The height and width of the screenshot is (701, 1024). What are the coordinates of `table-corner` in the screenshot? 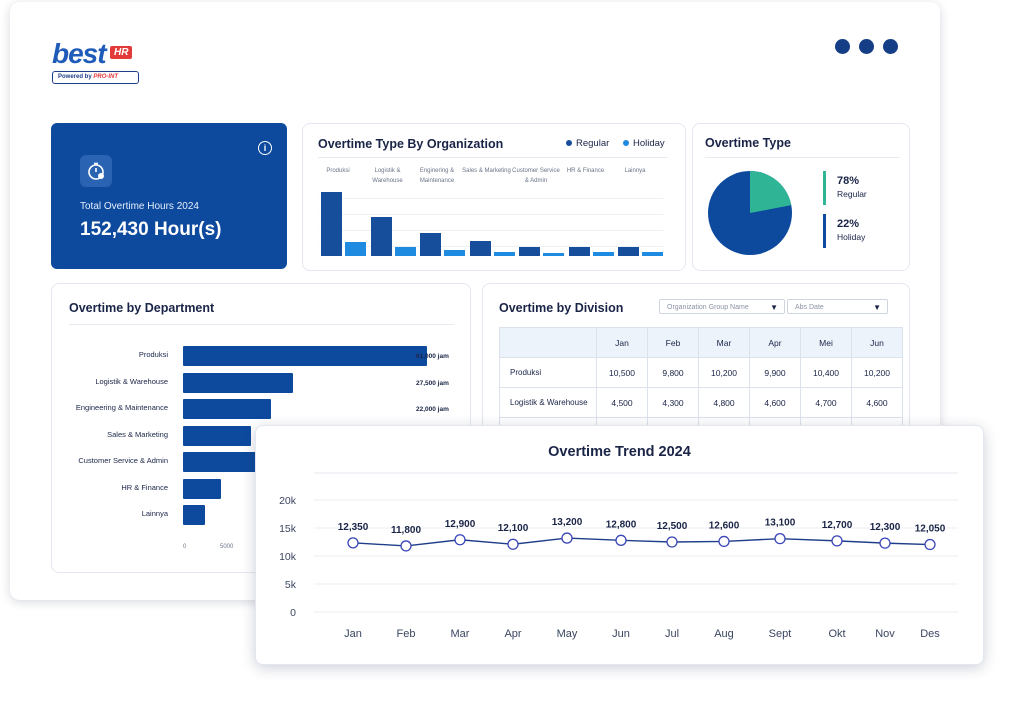 It's located at (548, 342).